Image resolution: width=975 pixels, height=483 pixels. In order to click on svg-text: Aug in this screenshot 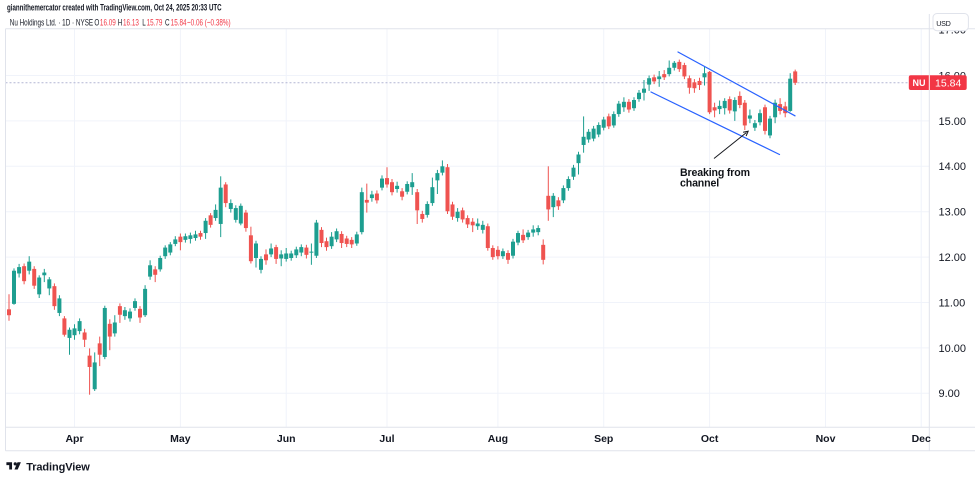, I will do `click(498, 439)`.